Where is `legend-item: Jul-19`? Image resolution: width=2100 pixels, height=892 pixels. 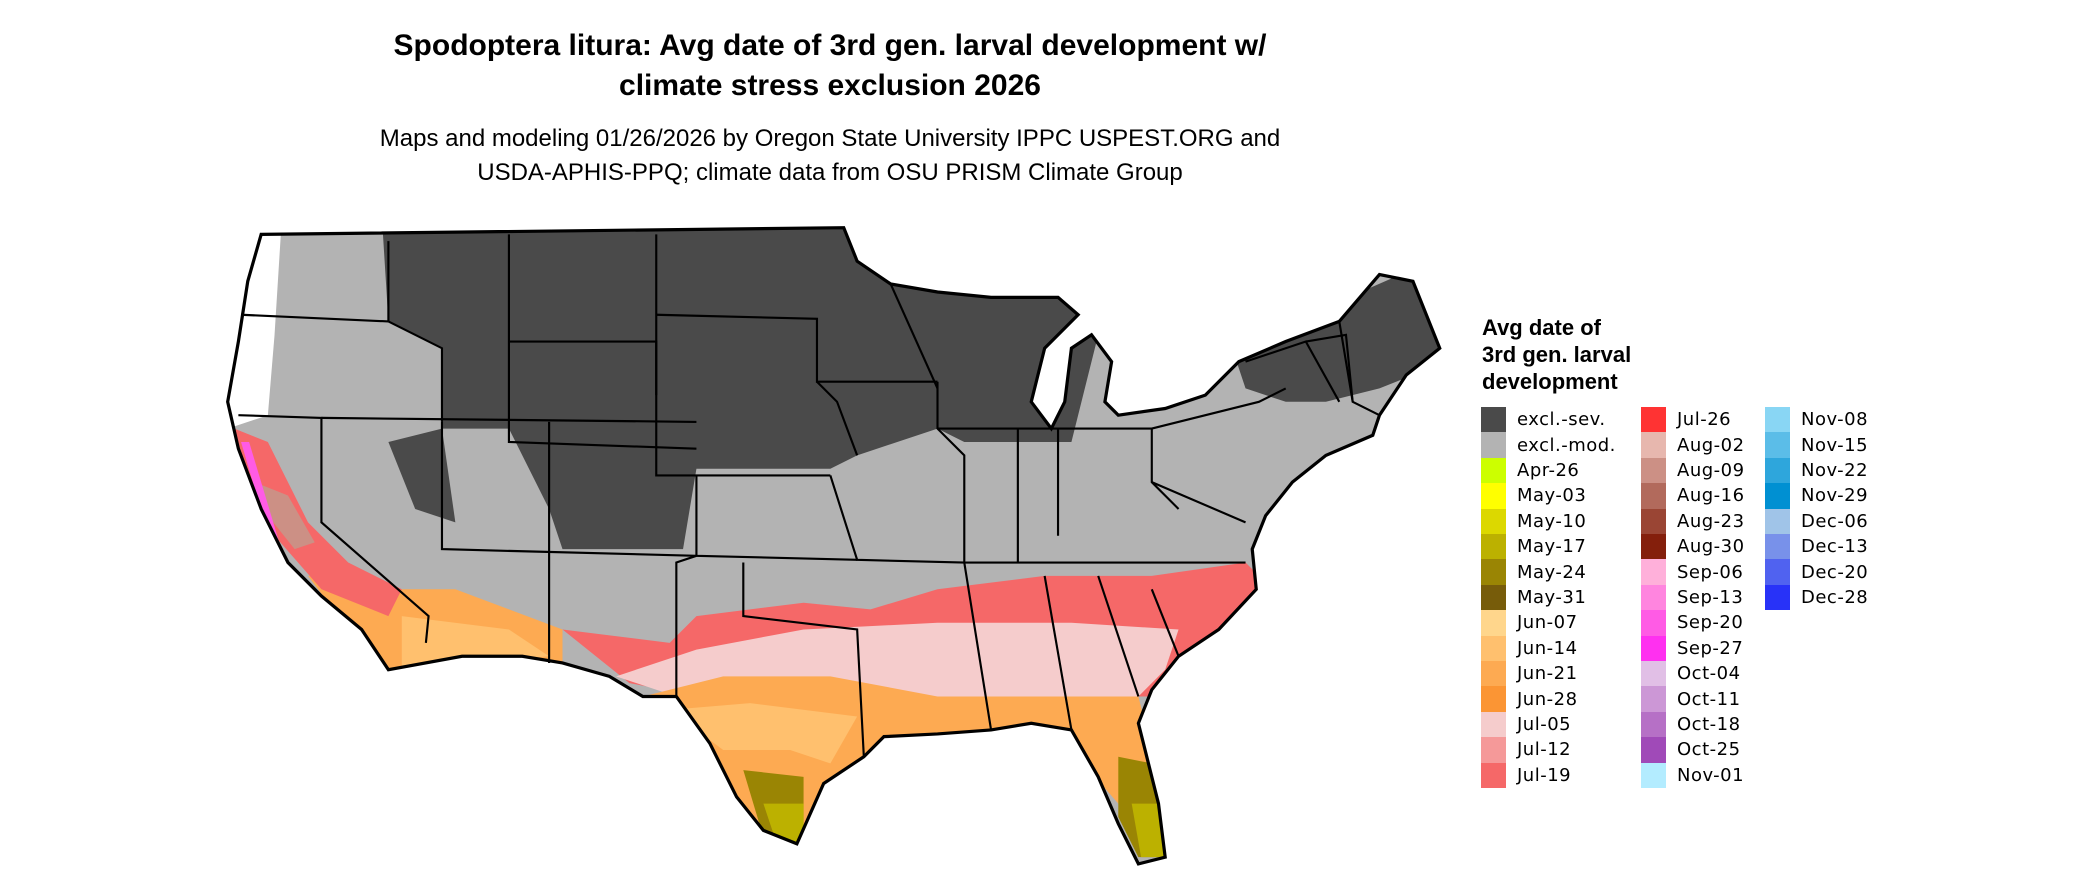 legend-item: Jul-19 is located at coordinates (1526, 775).